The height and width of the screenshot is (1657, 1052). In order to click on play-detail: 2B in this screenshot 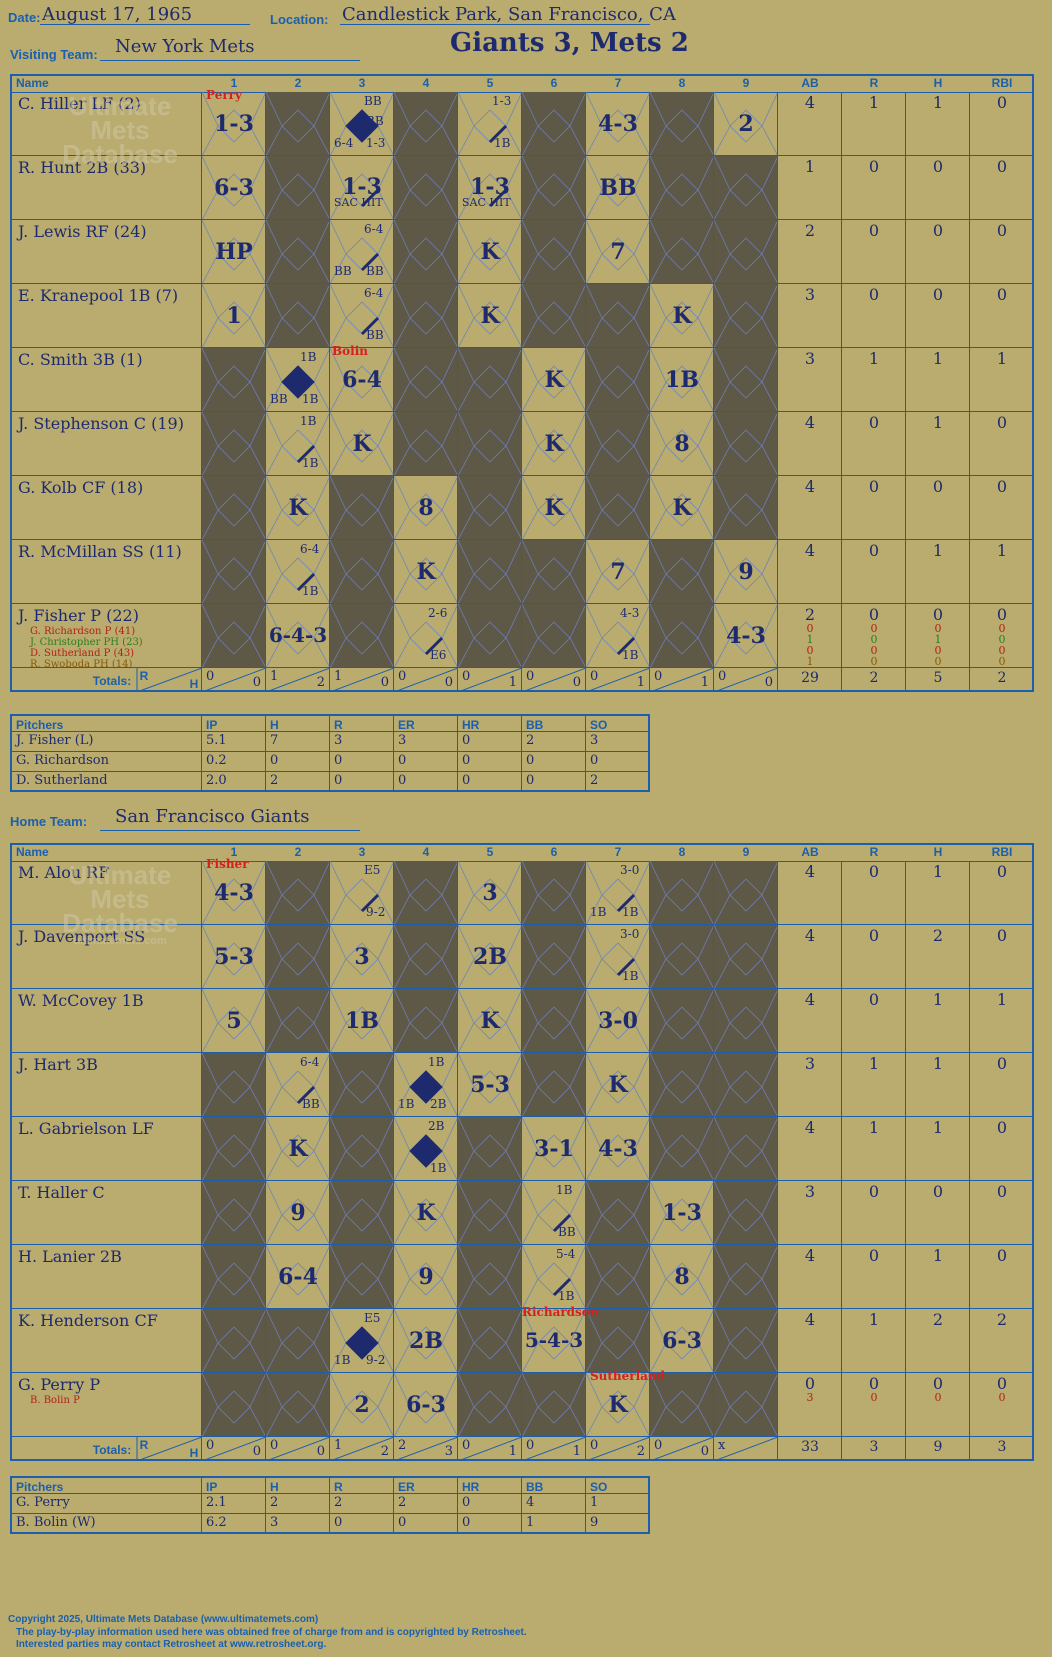, I will do `click(436, 1126)`.